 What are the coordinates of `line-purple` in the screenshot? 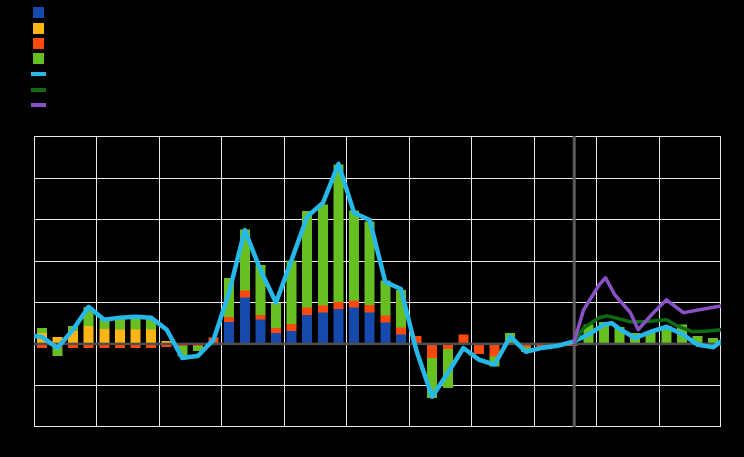 It's located at (646, 310).